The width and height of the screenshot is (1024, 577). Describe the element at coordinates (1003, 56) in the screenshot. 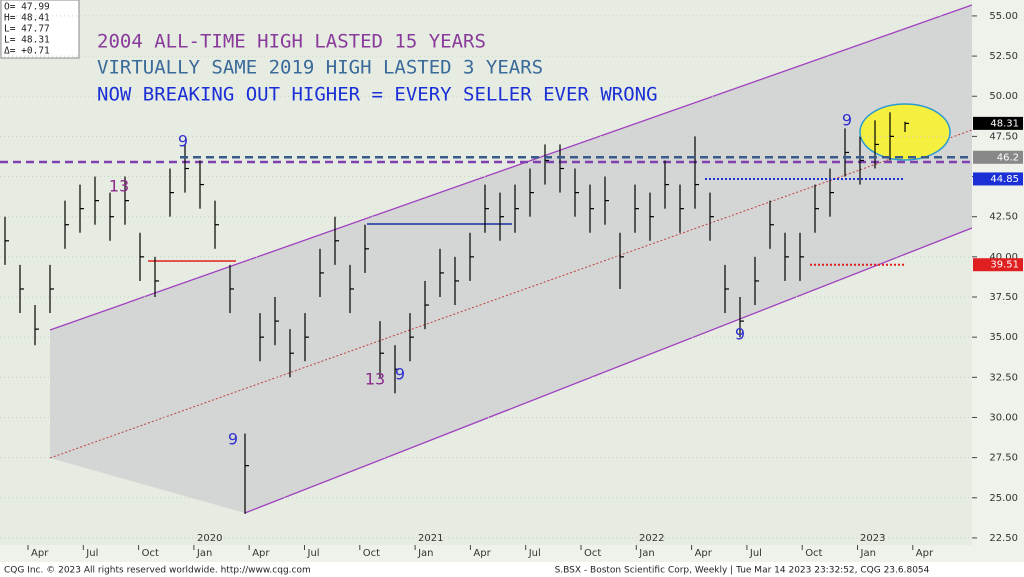

I see `y-tick-label: 52.50` at that location.